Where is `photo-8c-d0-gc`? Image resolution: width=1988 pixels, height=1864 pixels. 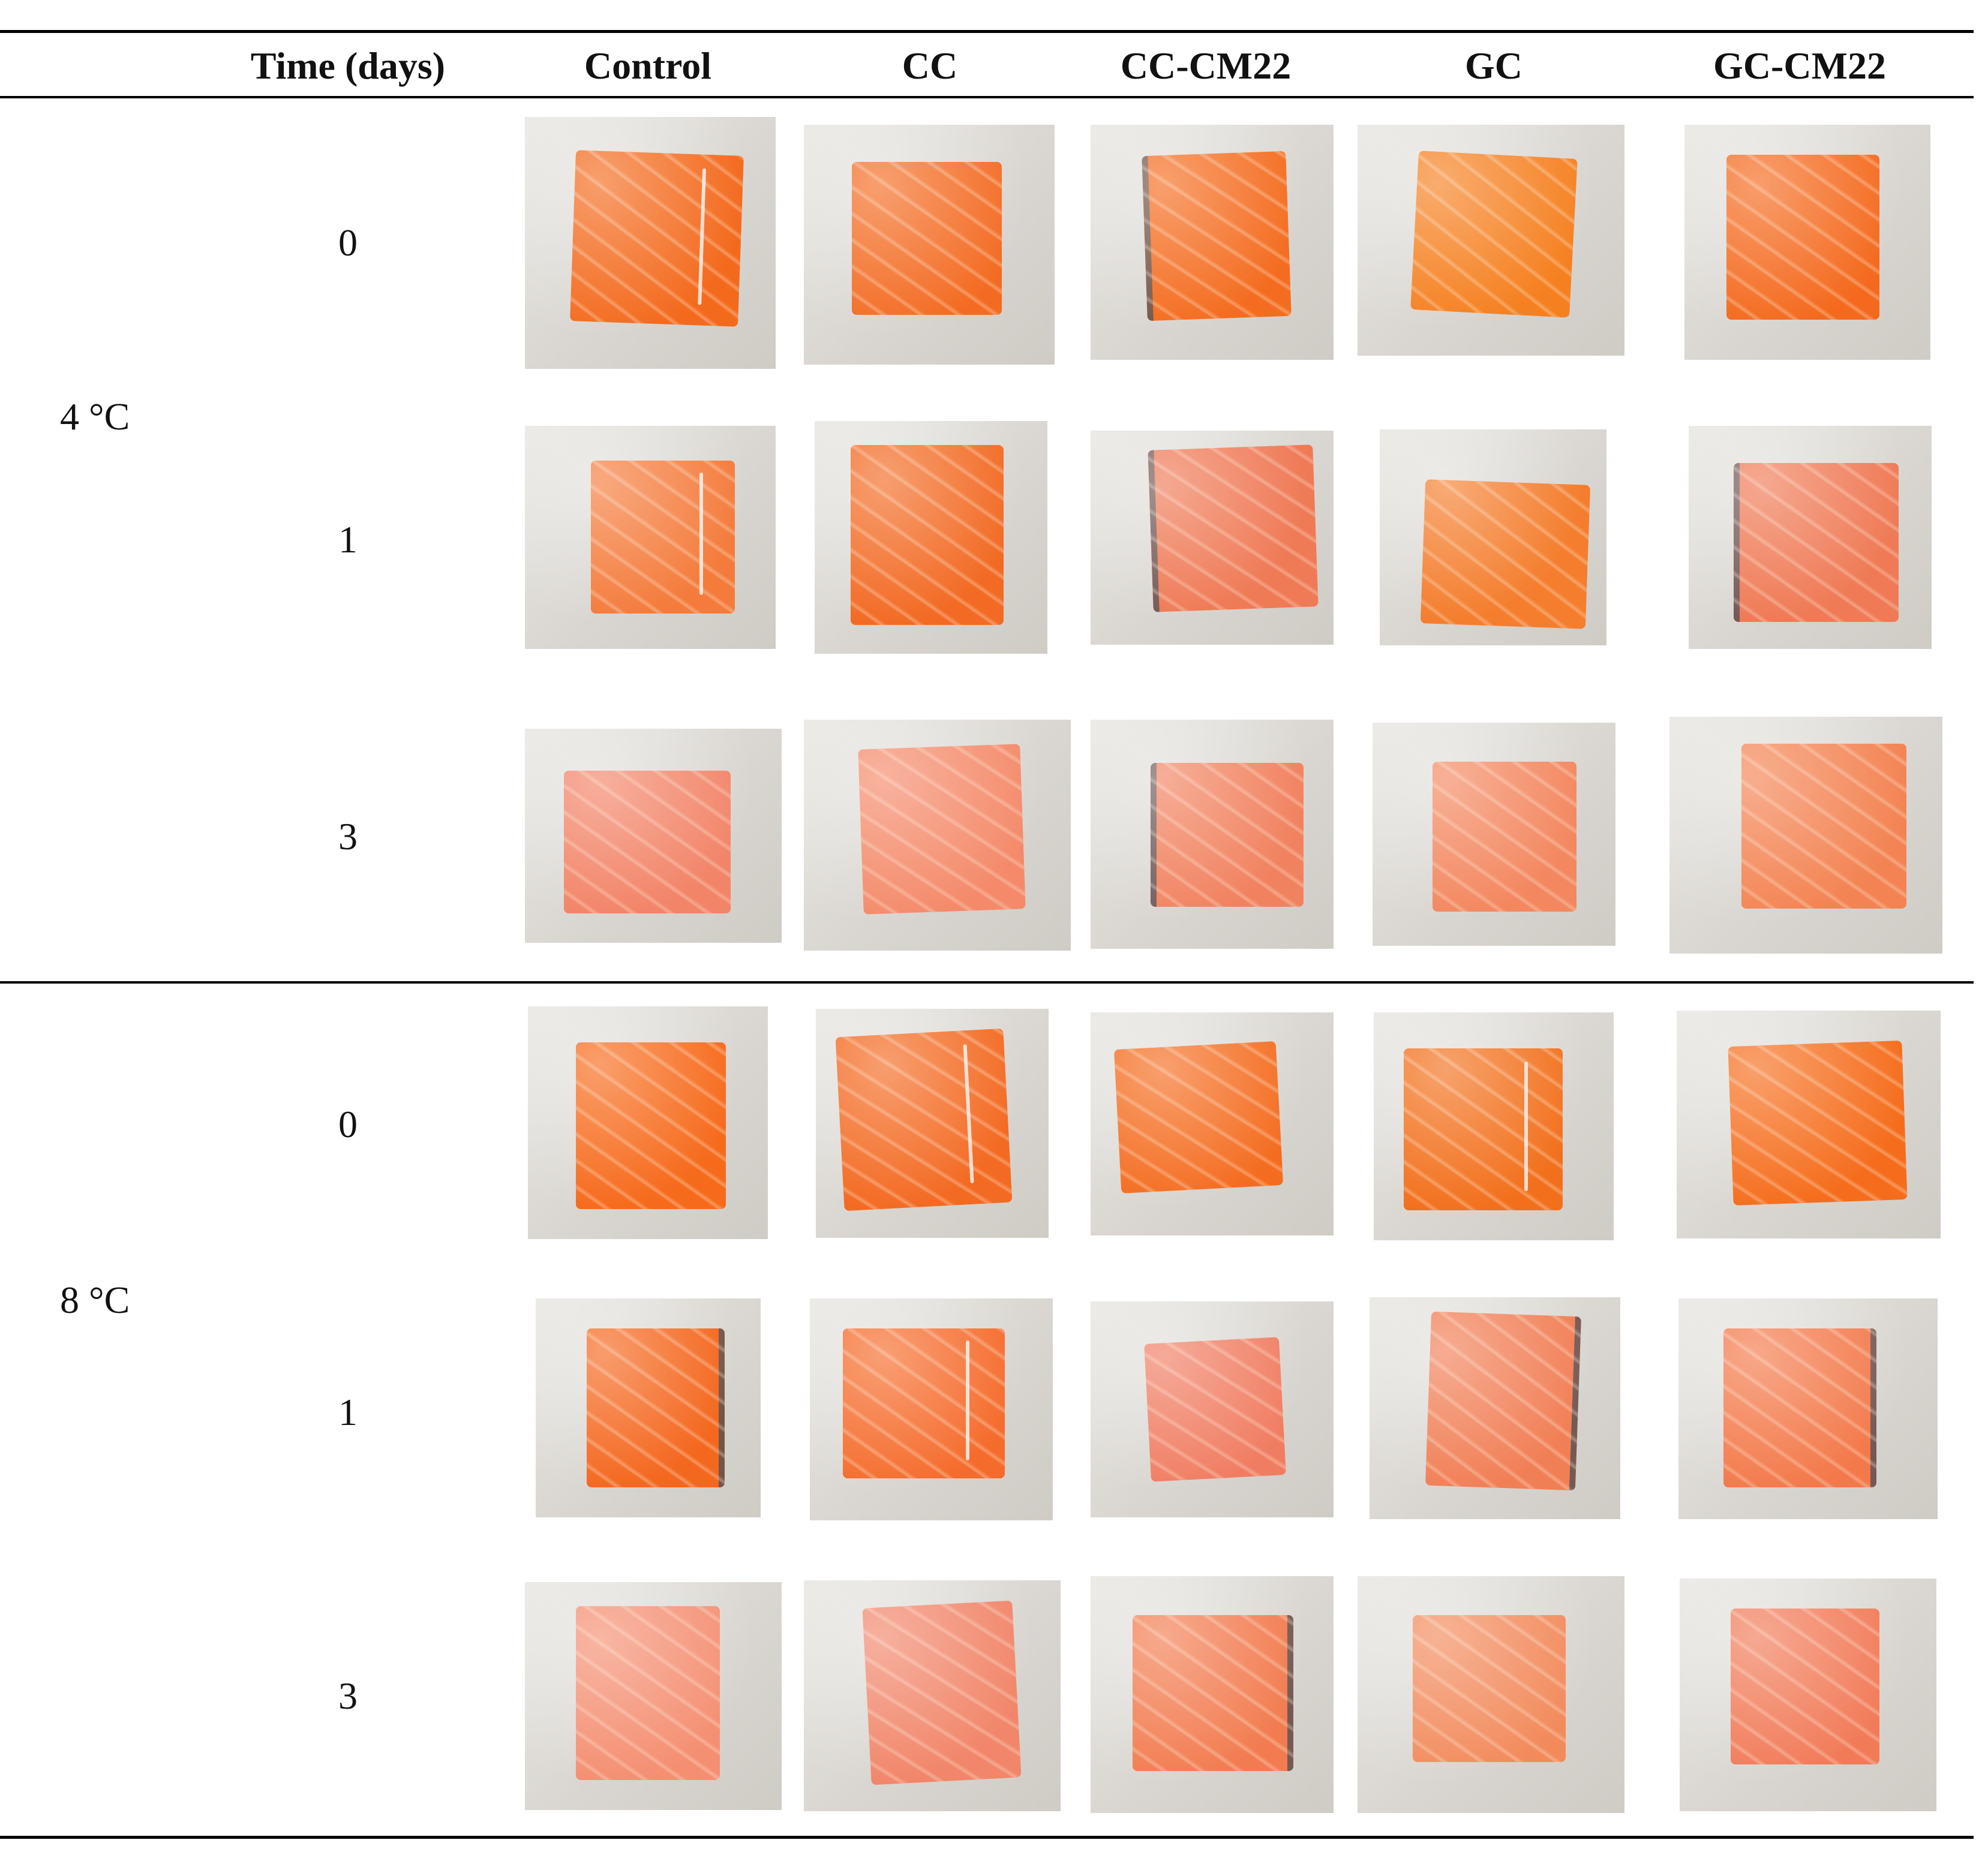
photo-8c-d0-gc is located at coordinates (1494, 1126).